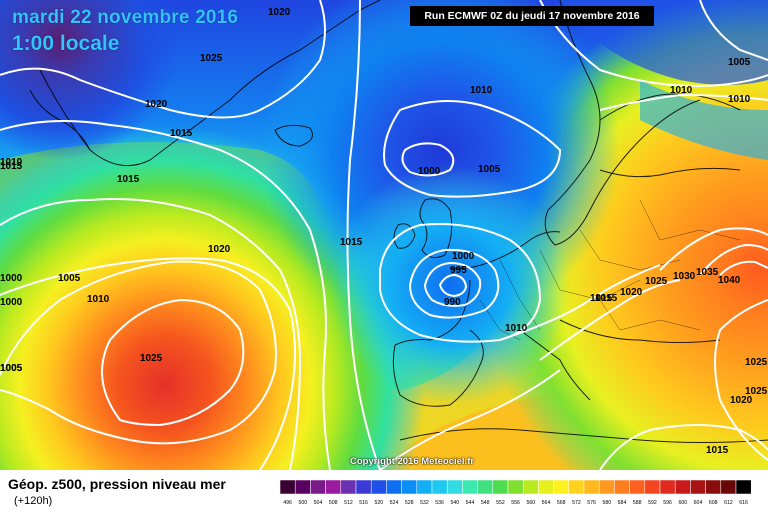  I want to click on color-scale-tick: 564, so click(546, 503).